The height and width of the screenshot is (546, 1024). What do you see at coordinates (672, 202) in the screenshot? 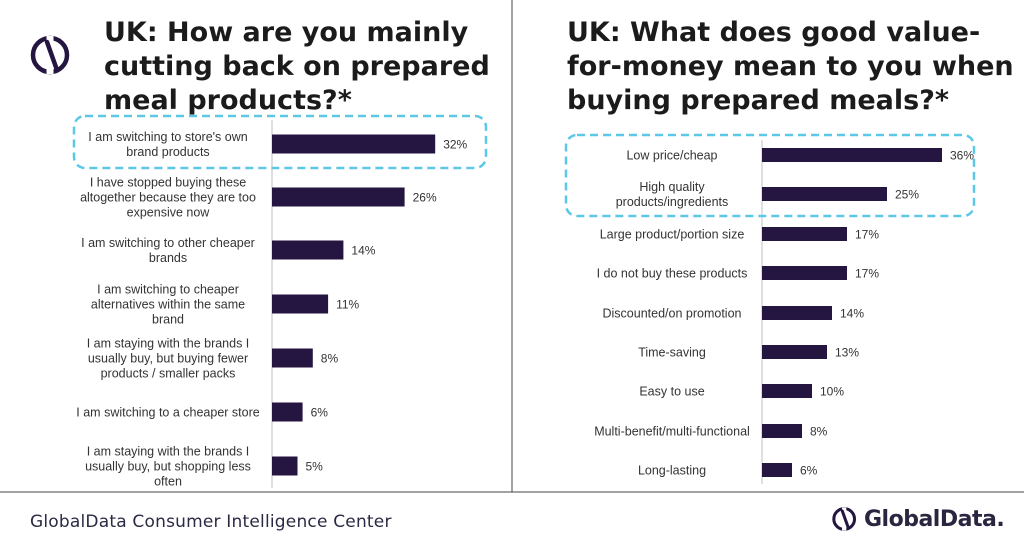
I see `right-category-label: products/ingredients` at bounding box center [672, 202].